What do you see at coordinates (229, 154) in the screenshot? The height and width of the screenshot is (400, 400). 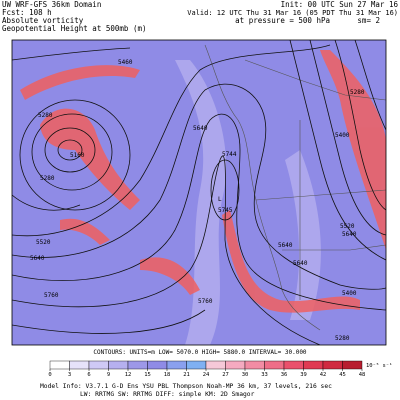 I see `contour-label: 5744` at bounding box center [229, 154].